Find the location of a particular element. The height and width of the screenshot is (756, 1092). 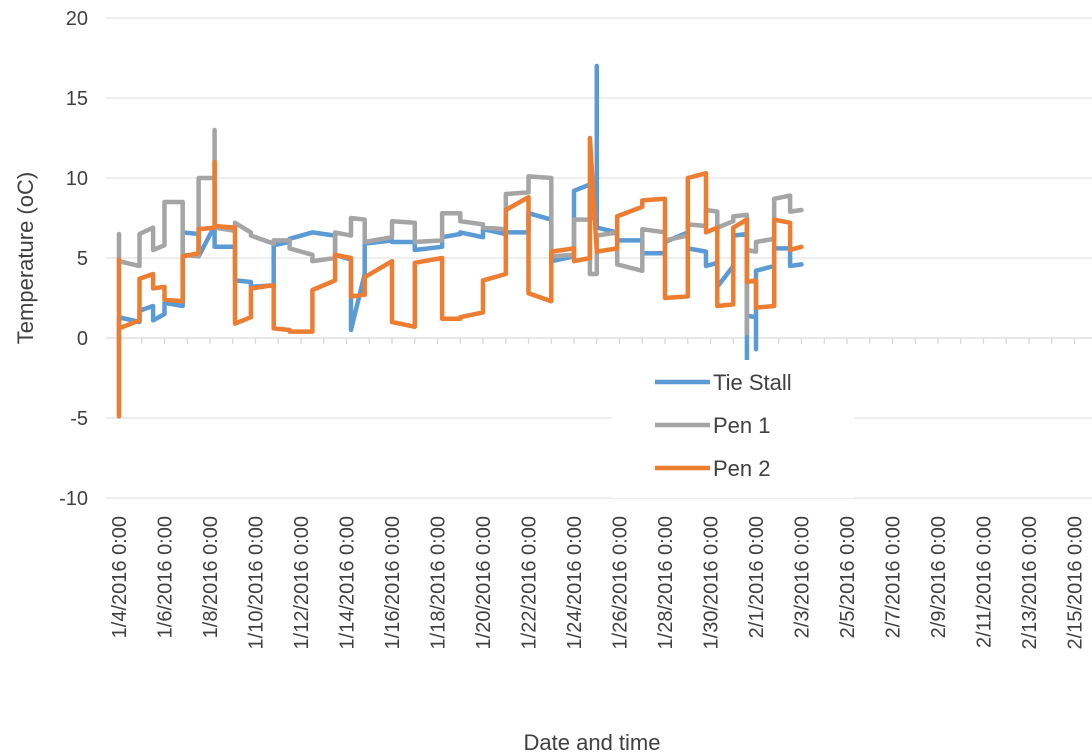

x-tick-label: 1/24/2016 0:00 is located at coordinates (575, 582).